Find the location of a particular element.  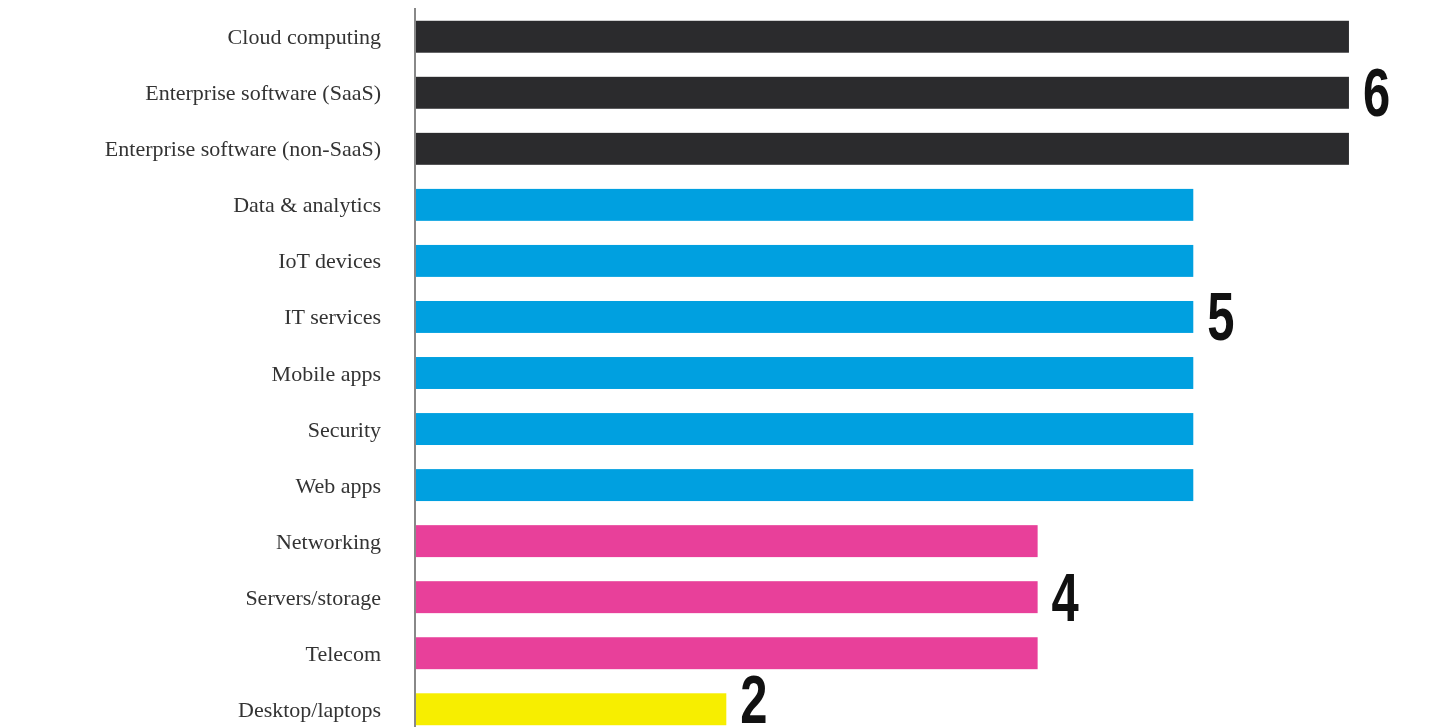

data-label: 2 is located at coordinates (754, 693).